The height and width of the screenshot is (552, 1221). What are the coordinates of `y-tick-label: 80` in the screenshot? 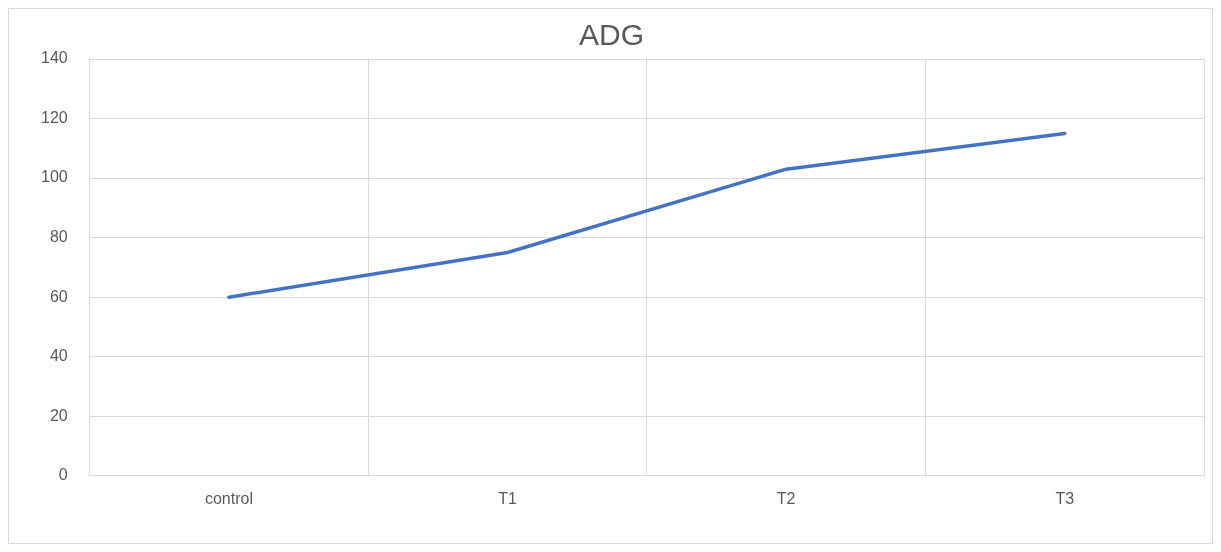 It's located at (58, 237).